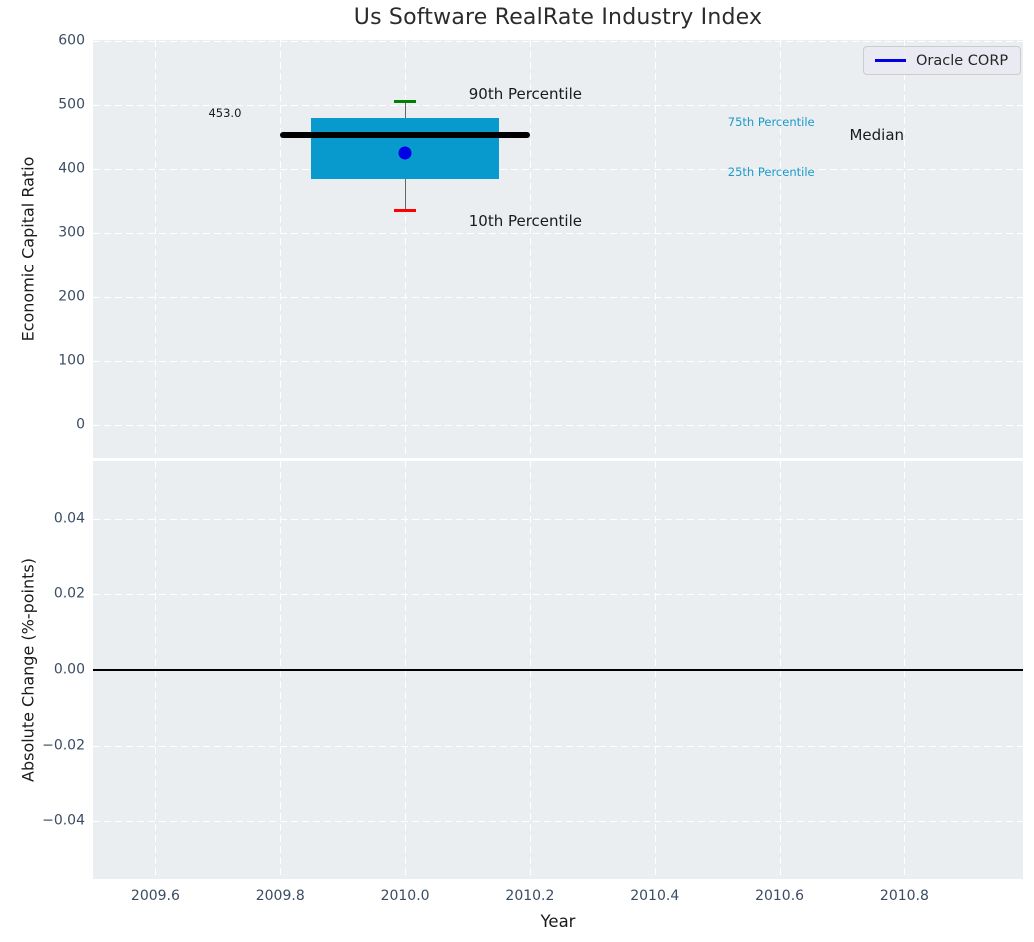 This screenshot has width=1034, height=942. Describe the element at coordinates (225, 112) in the screenshot. I see `annotation-453-0: 453.0` at that location.